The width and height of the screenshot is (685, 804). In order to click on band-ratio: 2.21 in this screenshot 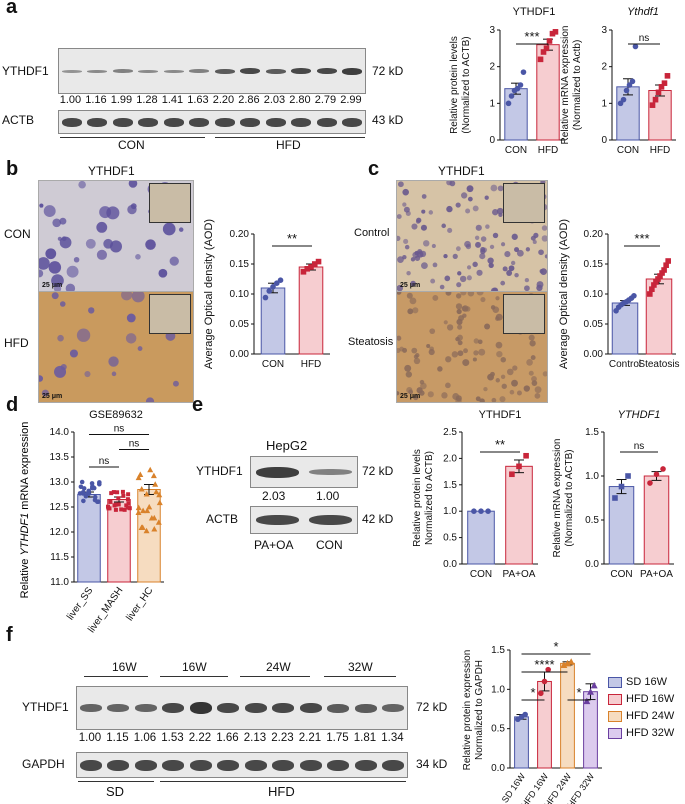, I will do `click(310, 738)`.